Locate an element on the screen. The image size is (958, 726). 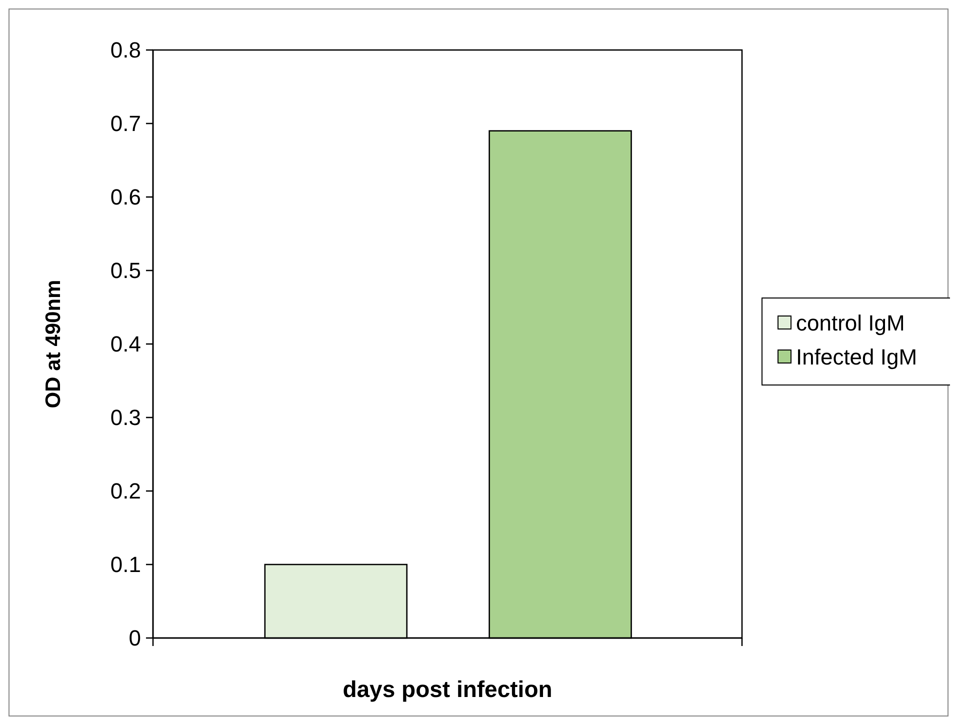
y-tick-label: 0.3 is located at coordinates (125, 417).